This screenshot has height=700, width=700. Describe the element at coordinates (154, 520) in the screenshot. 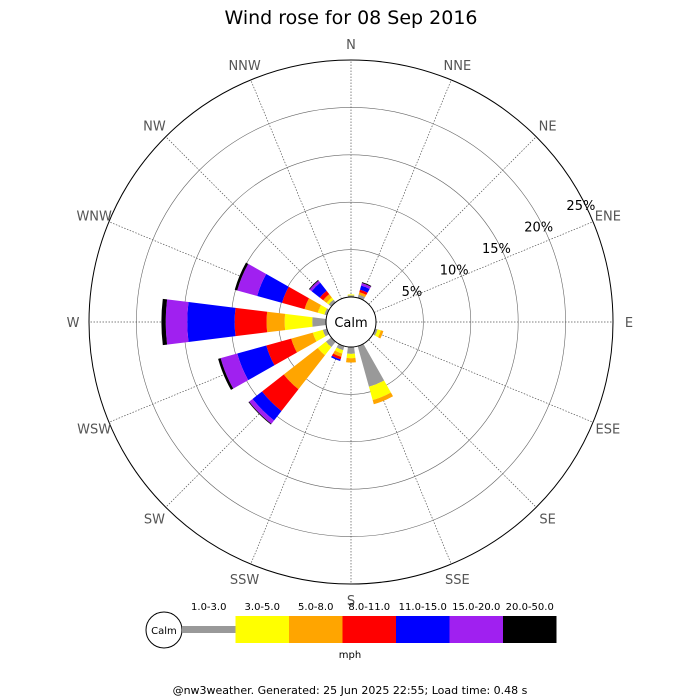

I see `direction-label: SW` at that location.